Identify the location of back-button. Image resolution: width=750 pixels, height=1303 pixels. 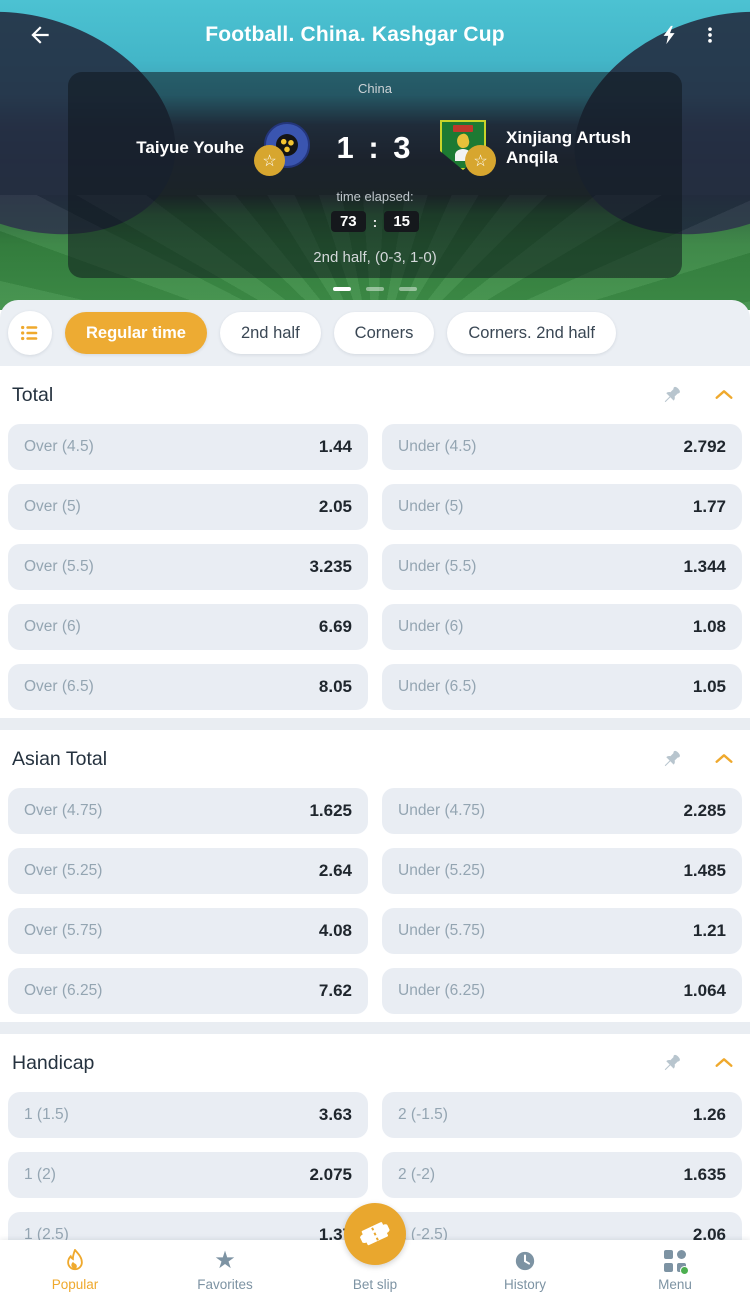
(40, 35).